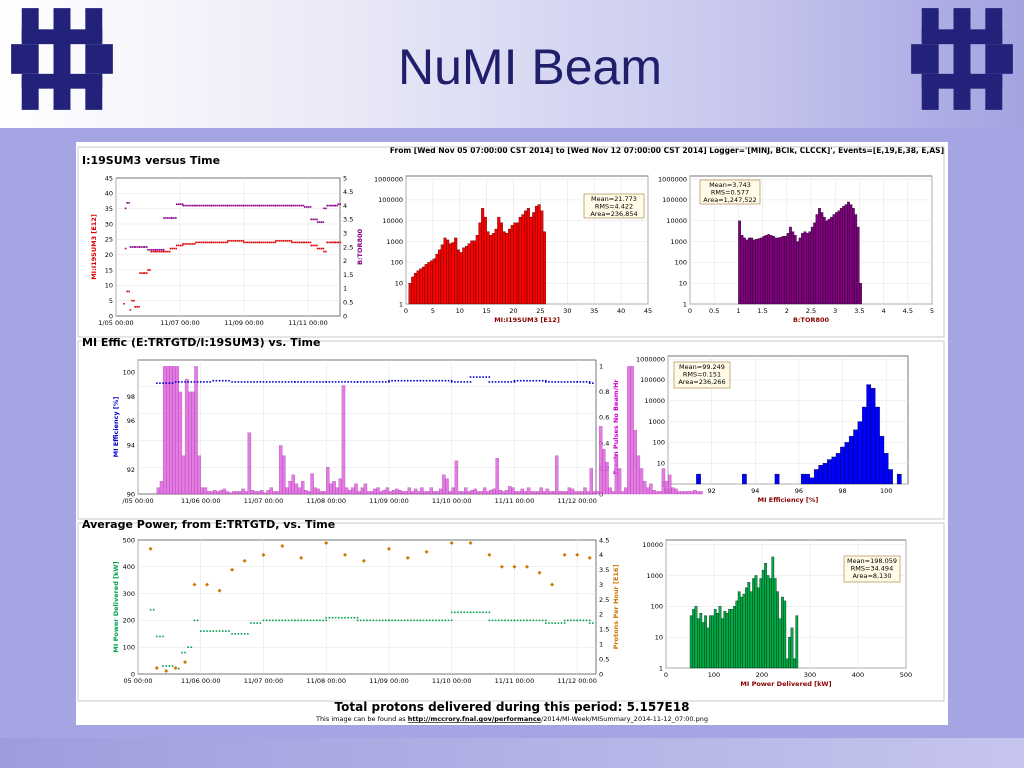 The height and width of the screenshot is (768, 1024). Describe the element at coordinates (859, 311) in the screenshot. I see `x-tick-label: 3.5` at that location.